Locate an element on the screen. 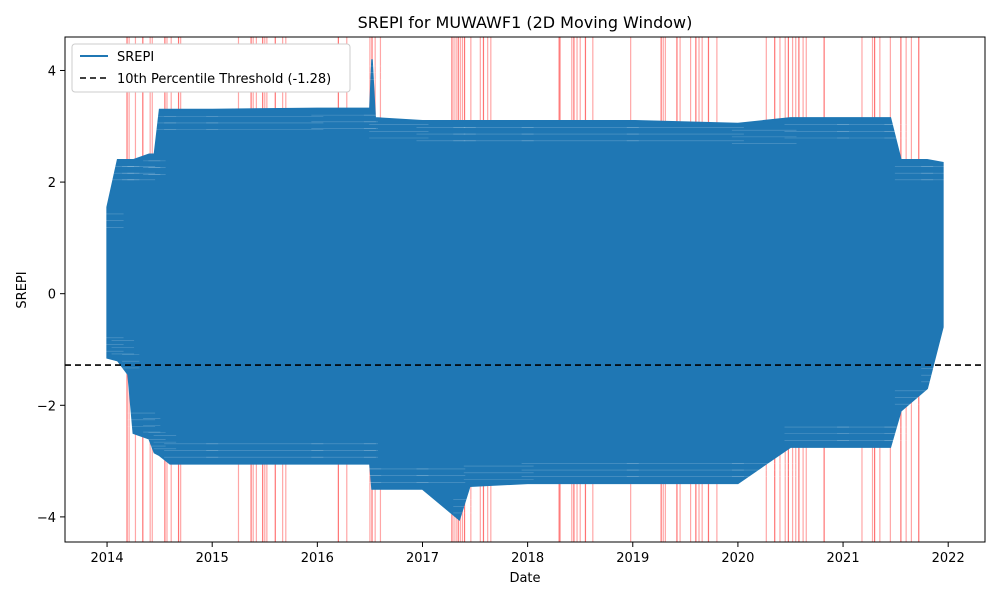  chart-title: SREPI for MUWAWF1 (2D Moving Window) is located at coordinates (525, 22).